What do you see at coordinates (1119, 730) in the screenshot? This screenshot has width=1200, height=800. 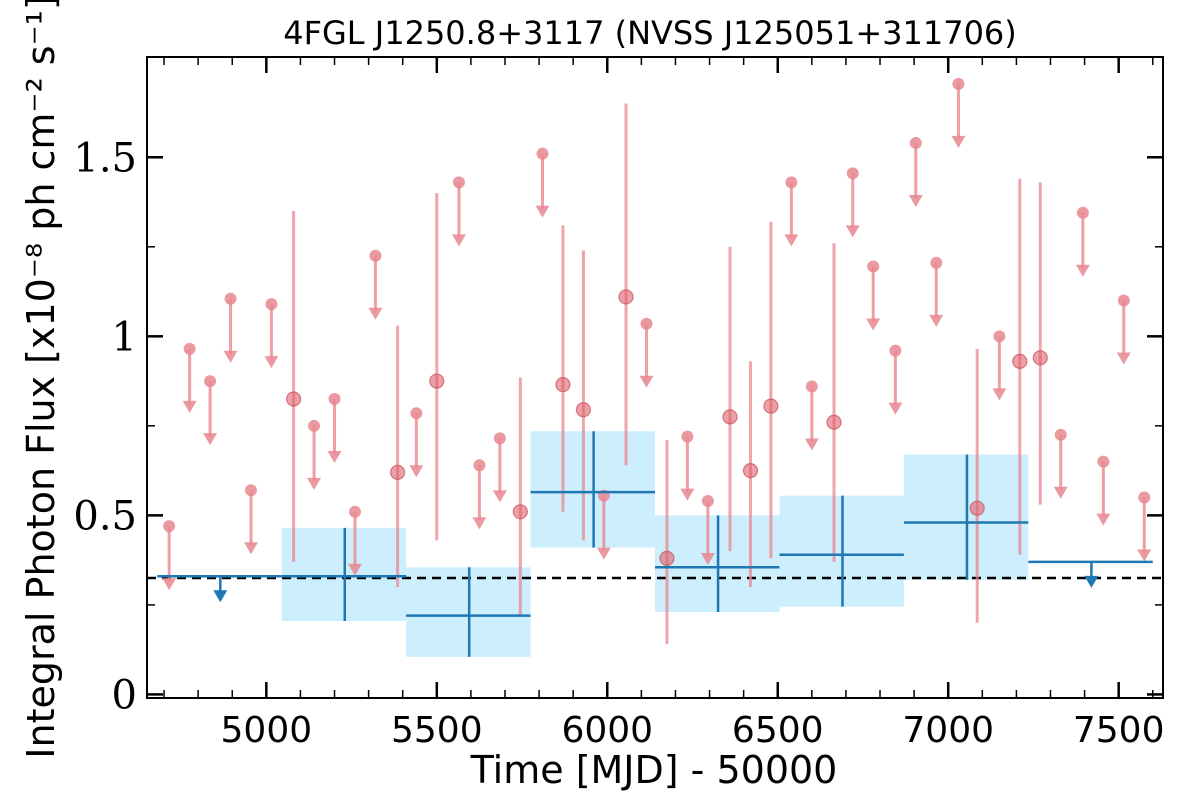 I see `x-tick-label: 7500` at bounding box center [1119, 730].